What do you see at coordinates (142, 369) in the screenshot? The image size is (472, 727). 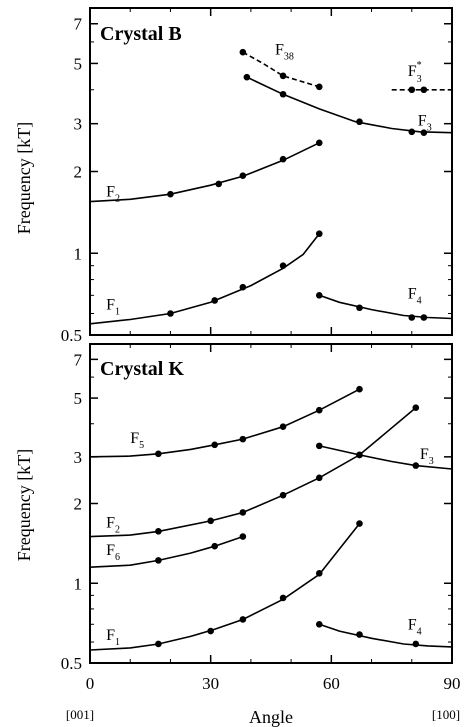 I see `panel-title: Crystal K` at bounding box center [142, 369].